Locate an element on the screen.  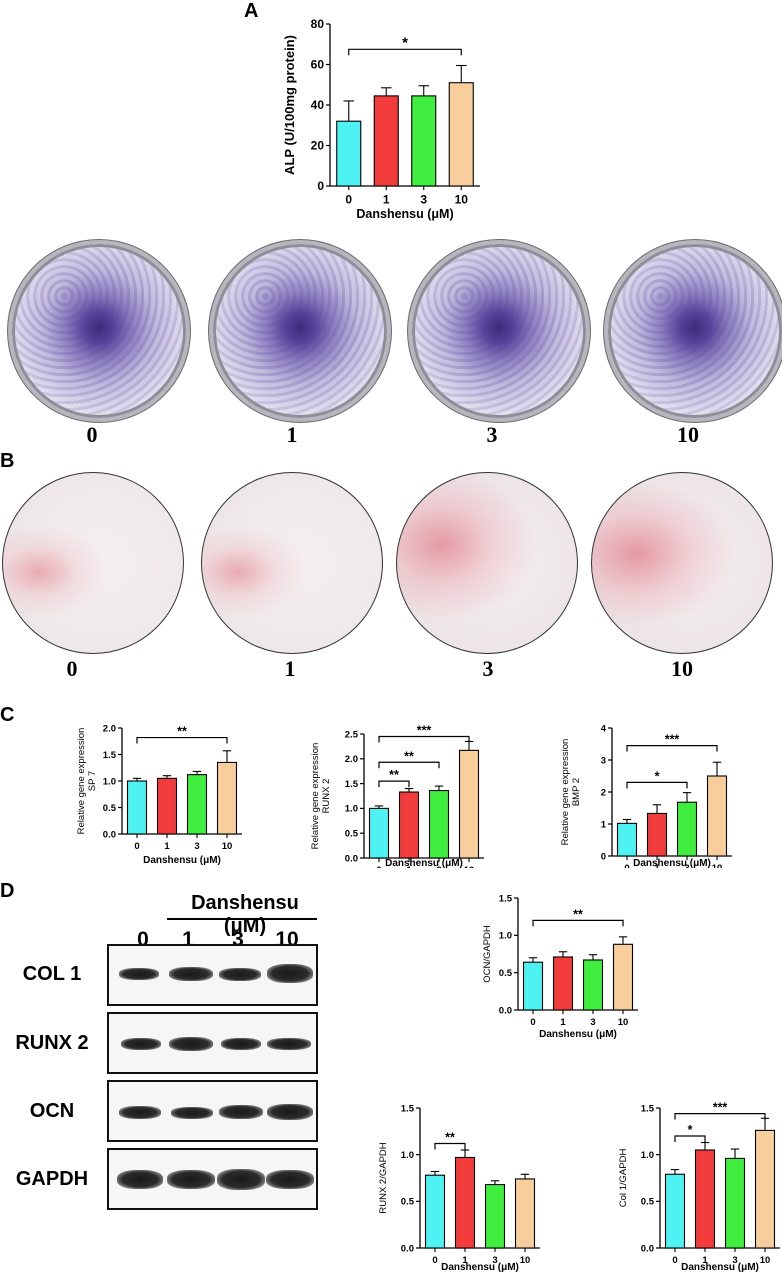
blot-strip-ocn is located at coordinates (212, 1111).